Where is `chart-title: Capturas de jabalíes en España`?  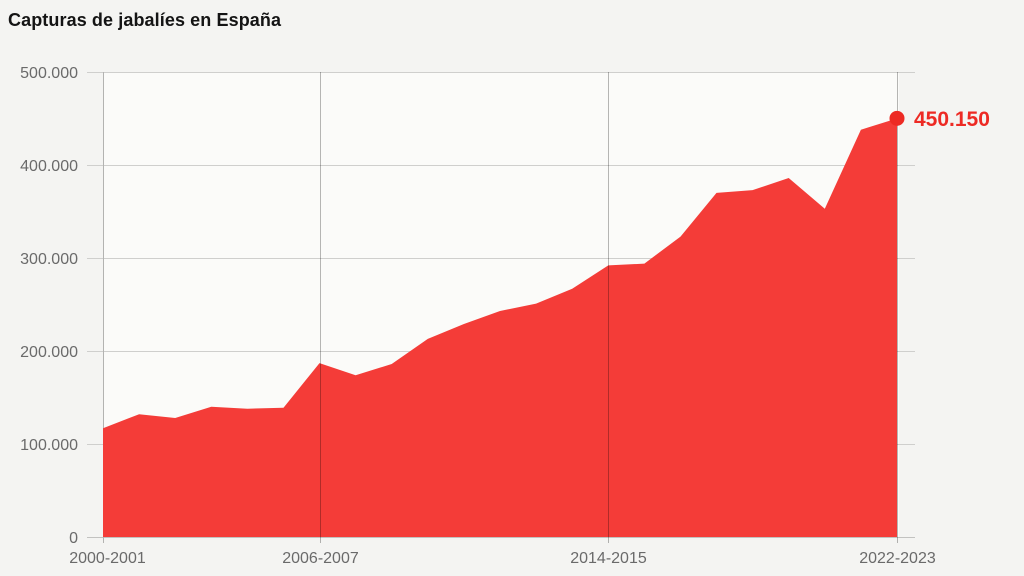 chart-title: Capturas de jabalíes en España is located at coordinates (145, 20).